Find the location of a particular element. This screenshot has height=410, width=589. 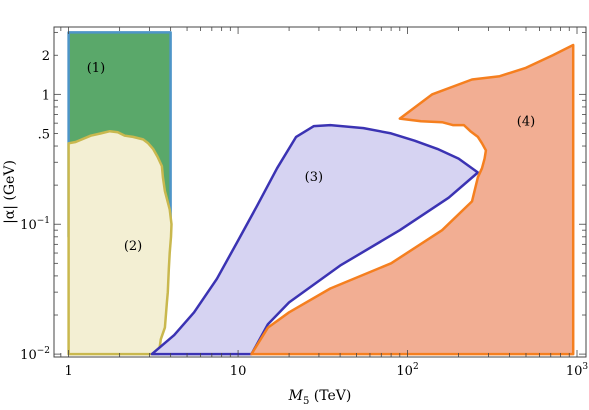

region-2-area is located at coordinates (120, 242).